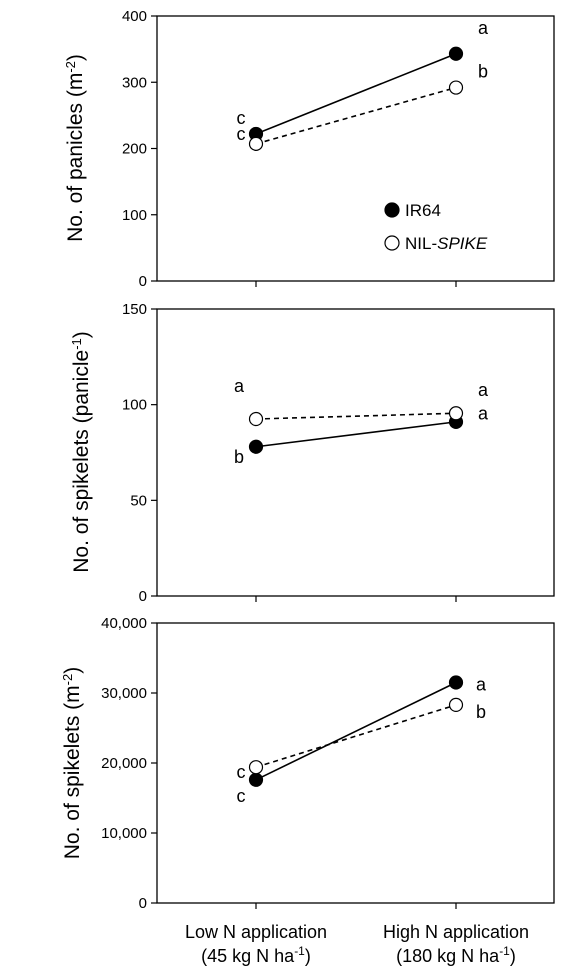  I want to click on x-sublabel-low-n: (45 kg N ha-1), so click(256, 955).